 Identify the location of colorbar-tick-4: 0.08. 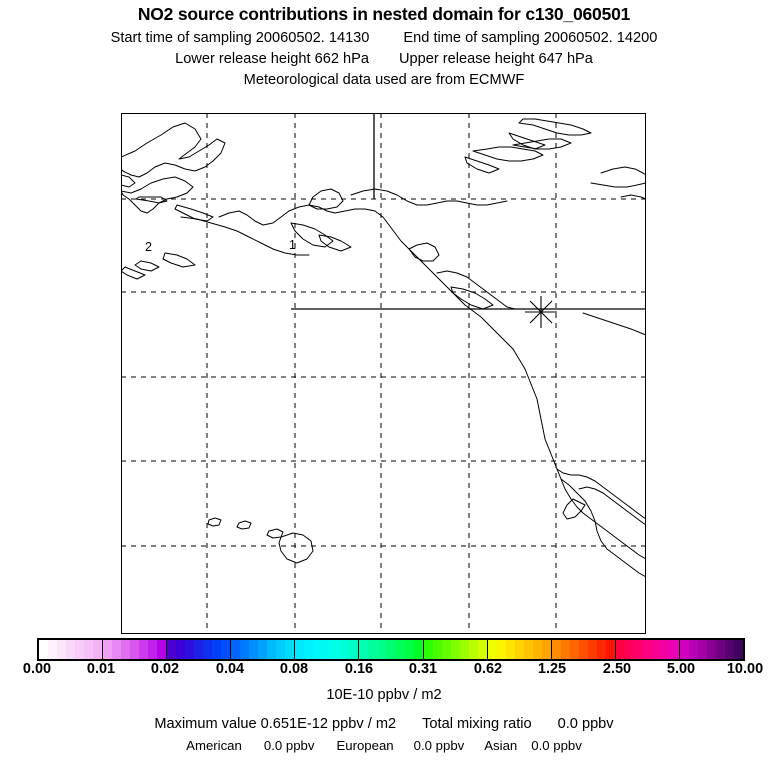
(294, 669).